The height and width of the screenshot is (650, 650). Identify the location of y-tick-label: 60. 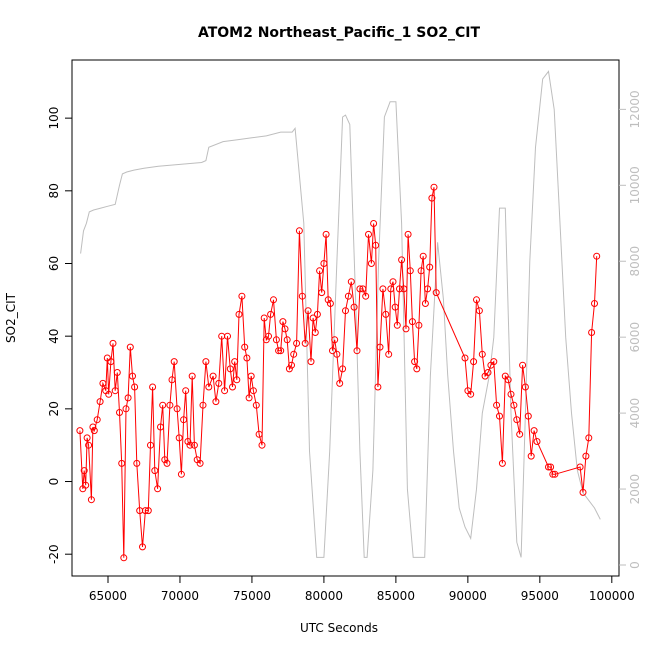
(54, 263).